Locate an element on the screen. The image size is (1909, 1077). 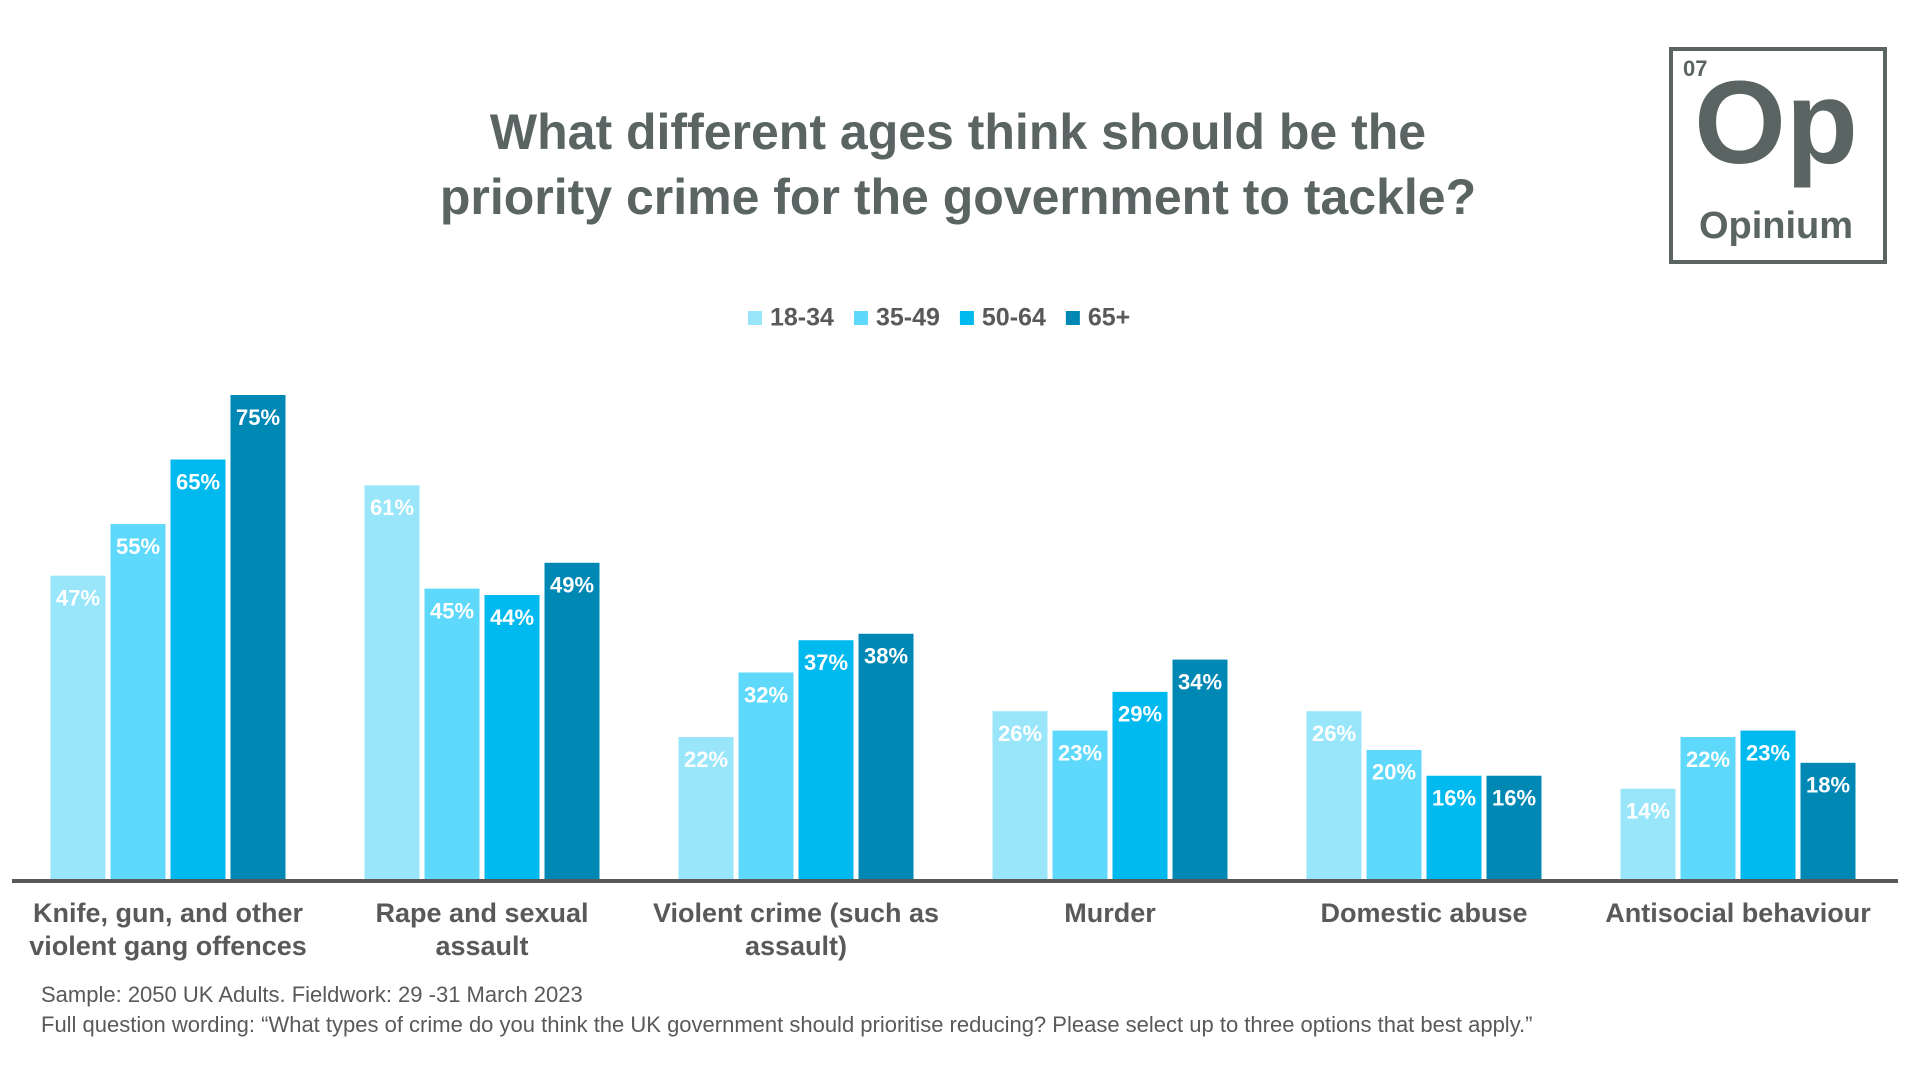
chart-title: What different ages think should be the is located at coordinates (958, 132).